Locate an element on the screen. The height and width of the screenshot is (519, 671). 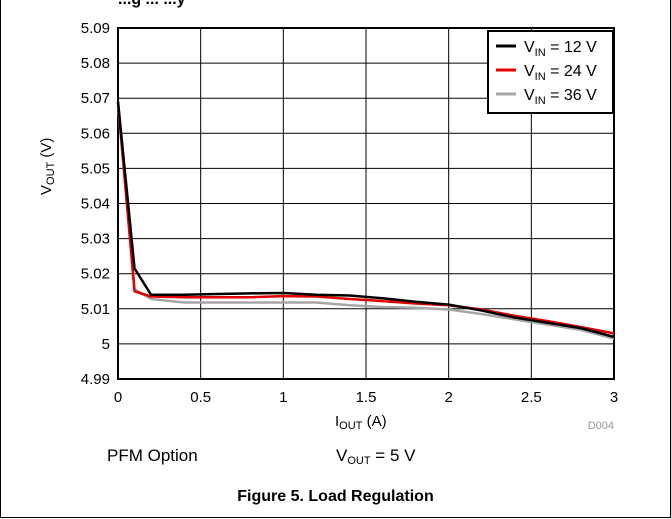
y-tick-label: 4.99 is located at coordinates (95, 379).